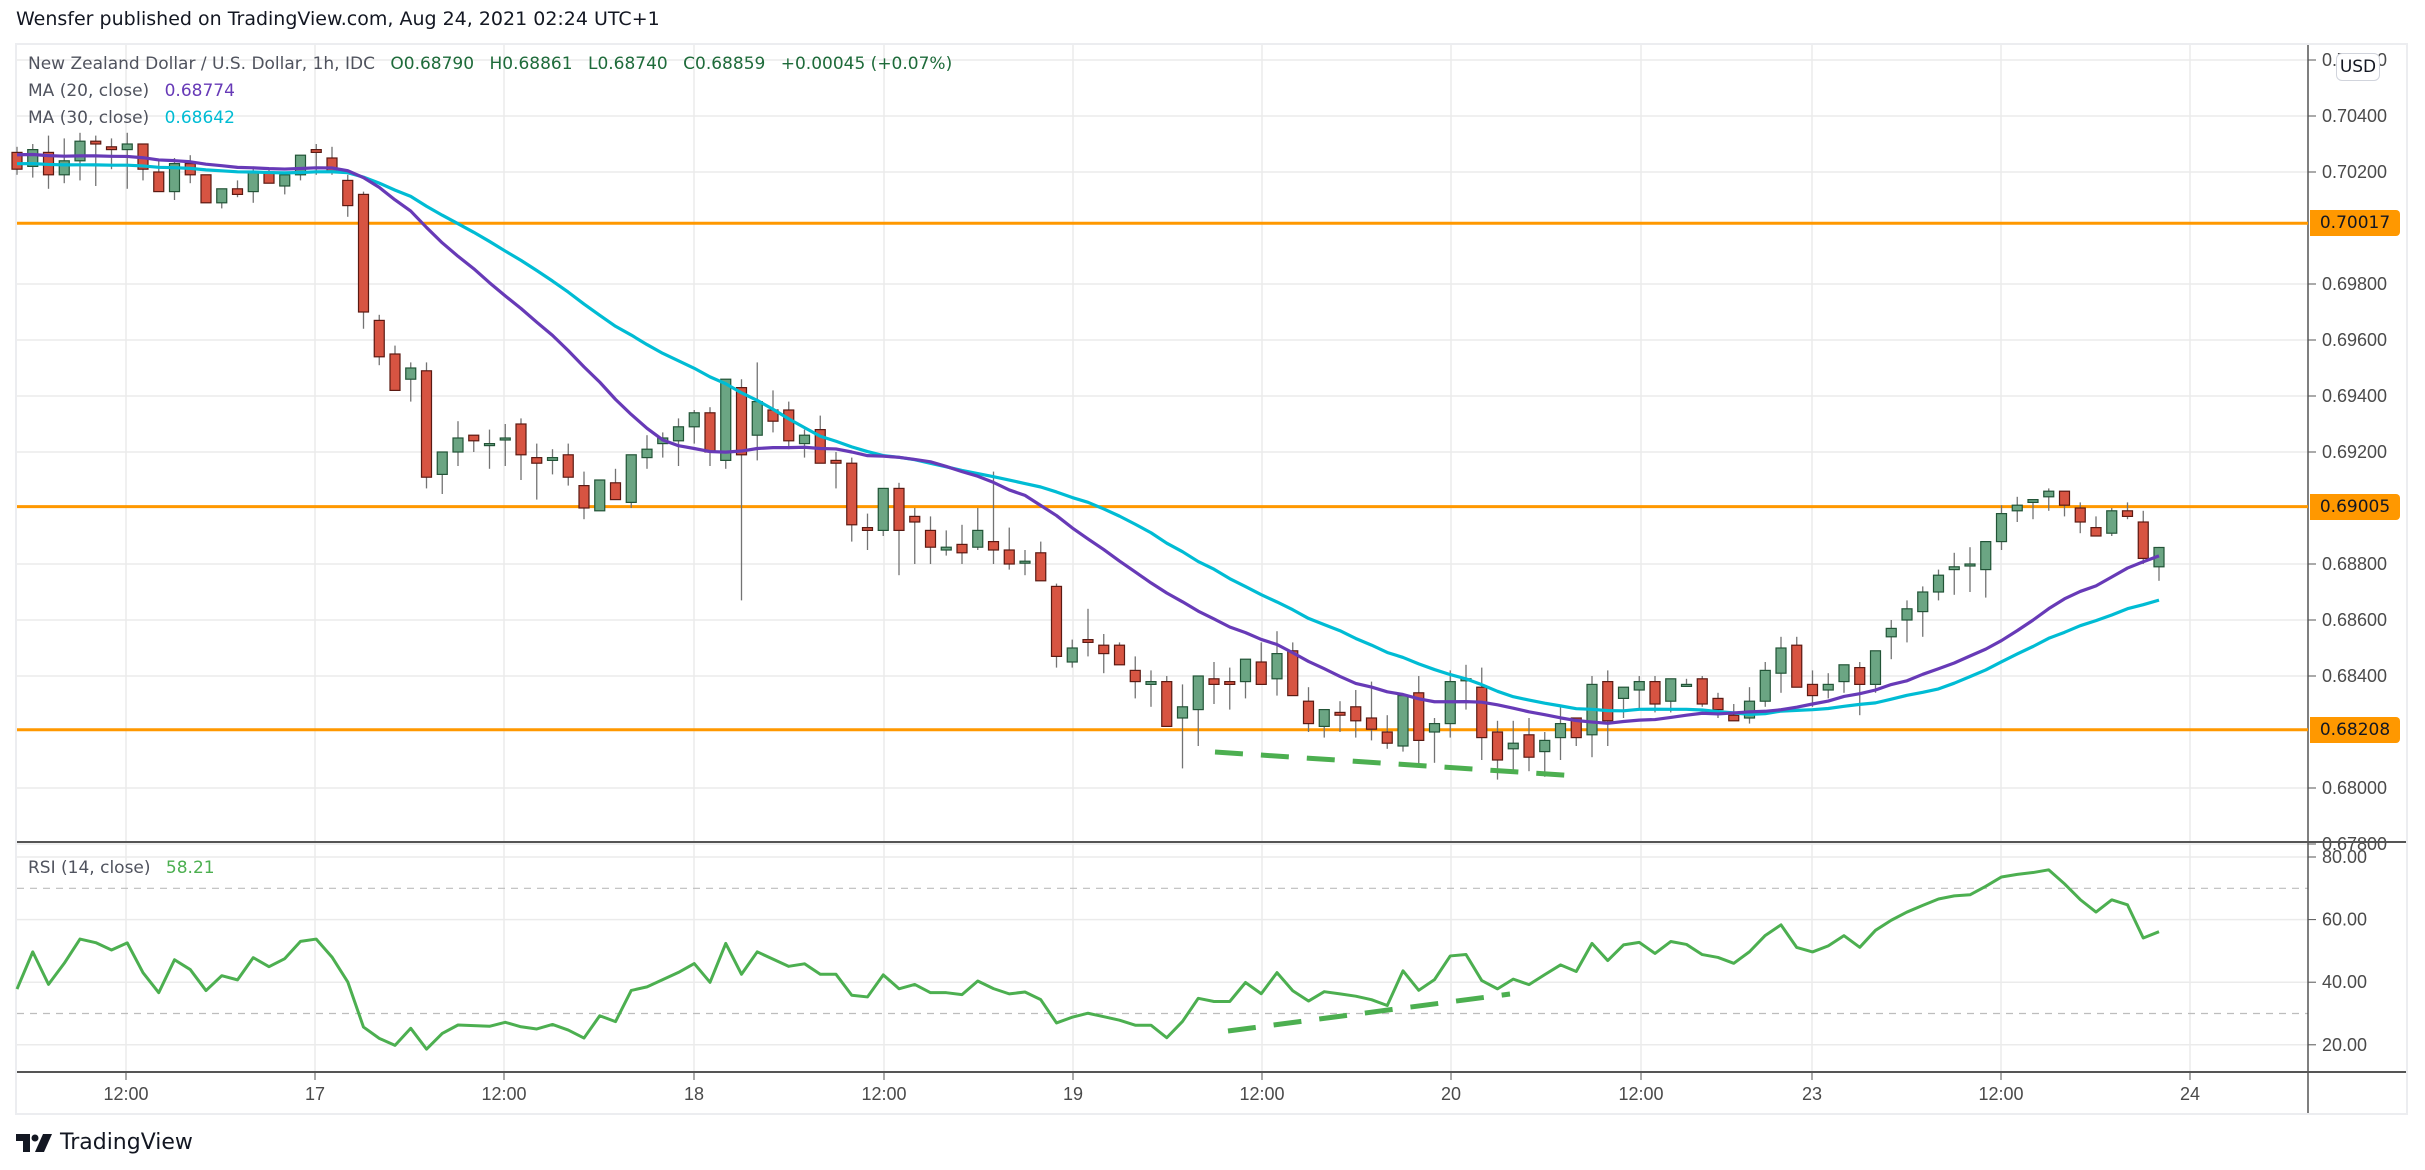 This screenshot has width=2425, height=1170. Describe the element at coordinates (2355, 729) in the screenshot. I see `level-price-tag: 0.68208` at that location.